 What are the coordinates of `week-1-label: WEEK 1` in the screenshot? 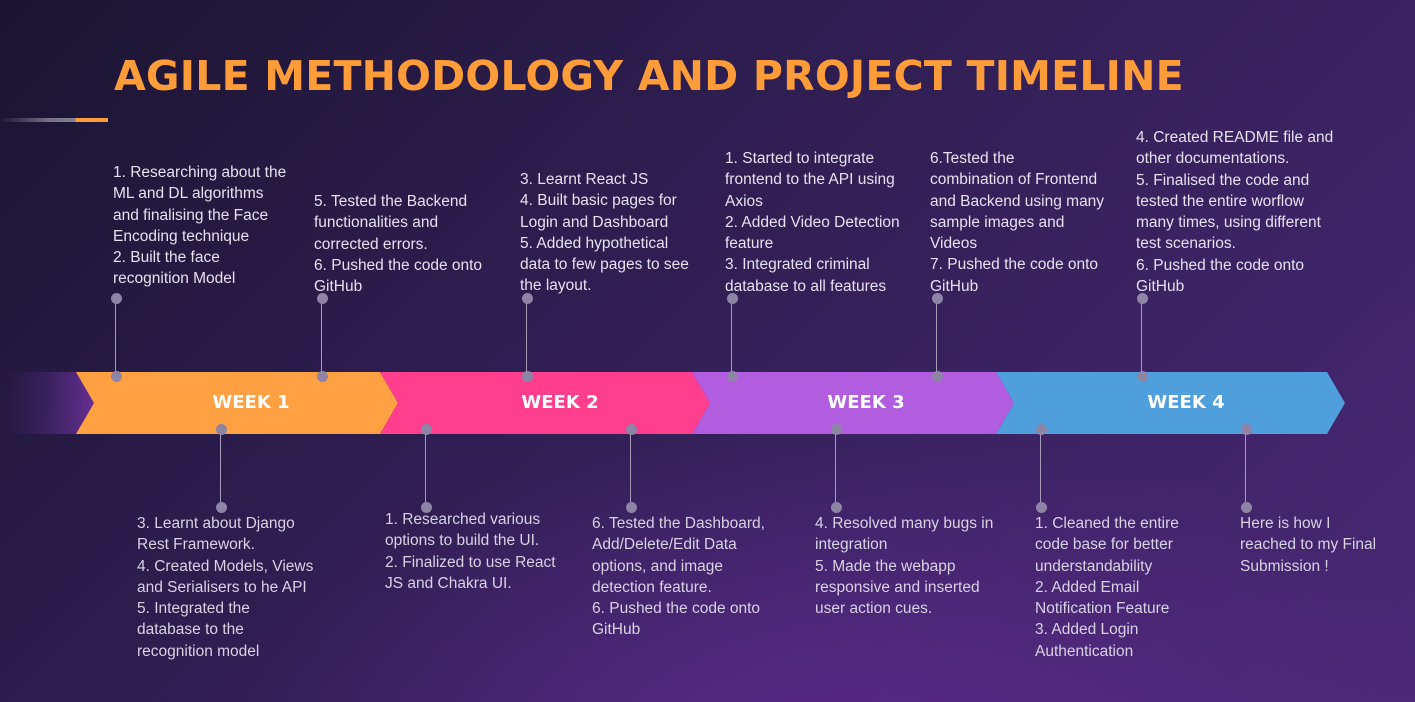 It's located at (251, 402).